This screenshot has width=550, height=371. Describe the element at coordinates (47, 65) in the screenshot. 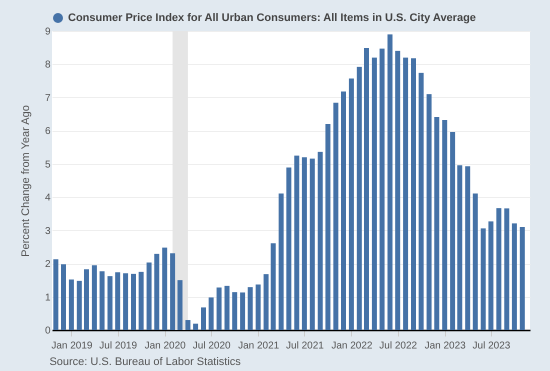

I see `y-tick-label: 8` at that location.